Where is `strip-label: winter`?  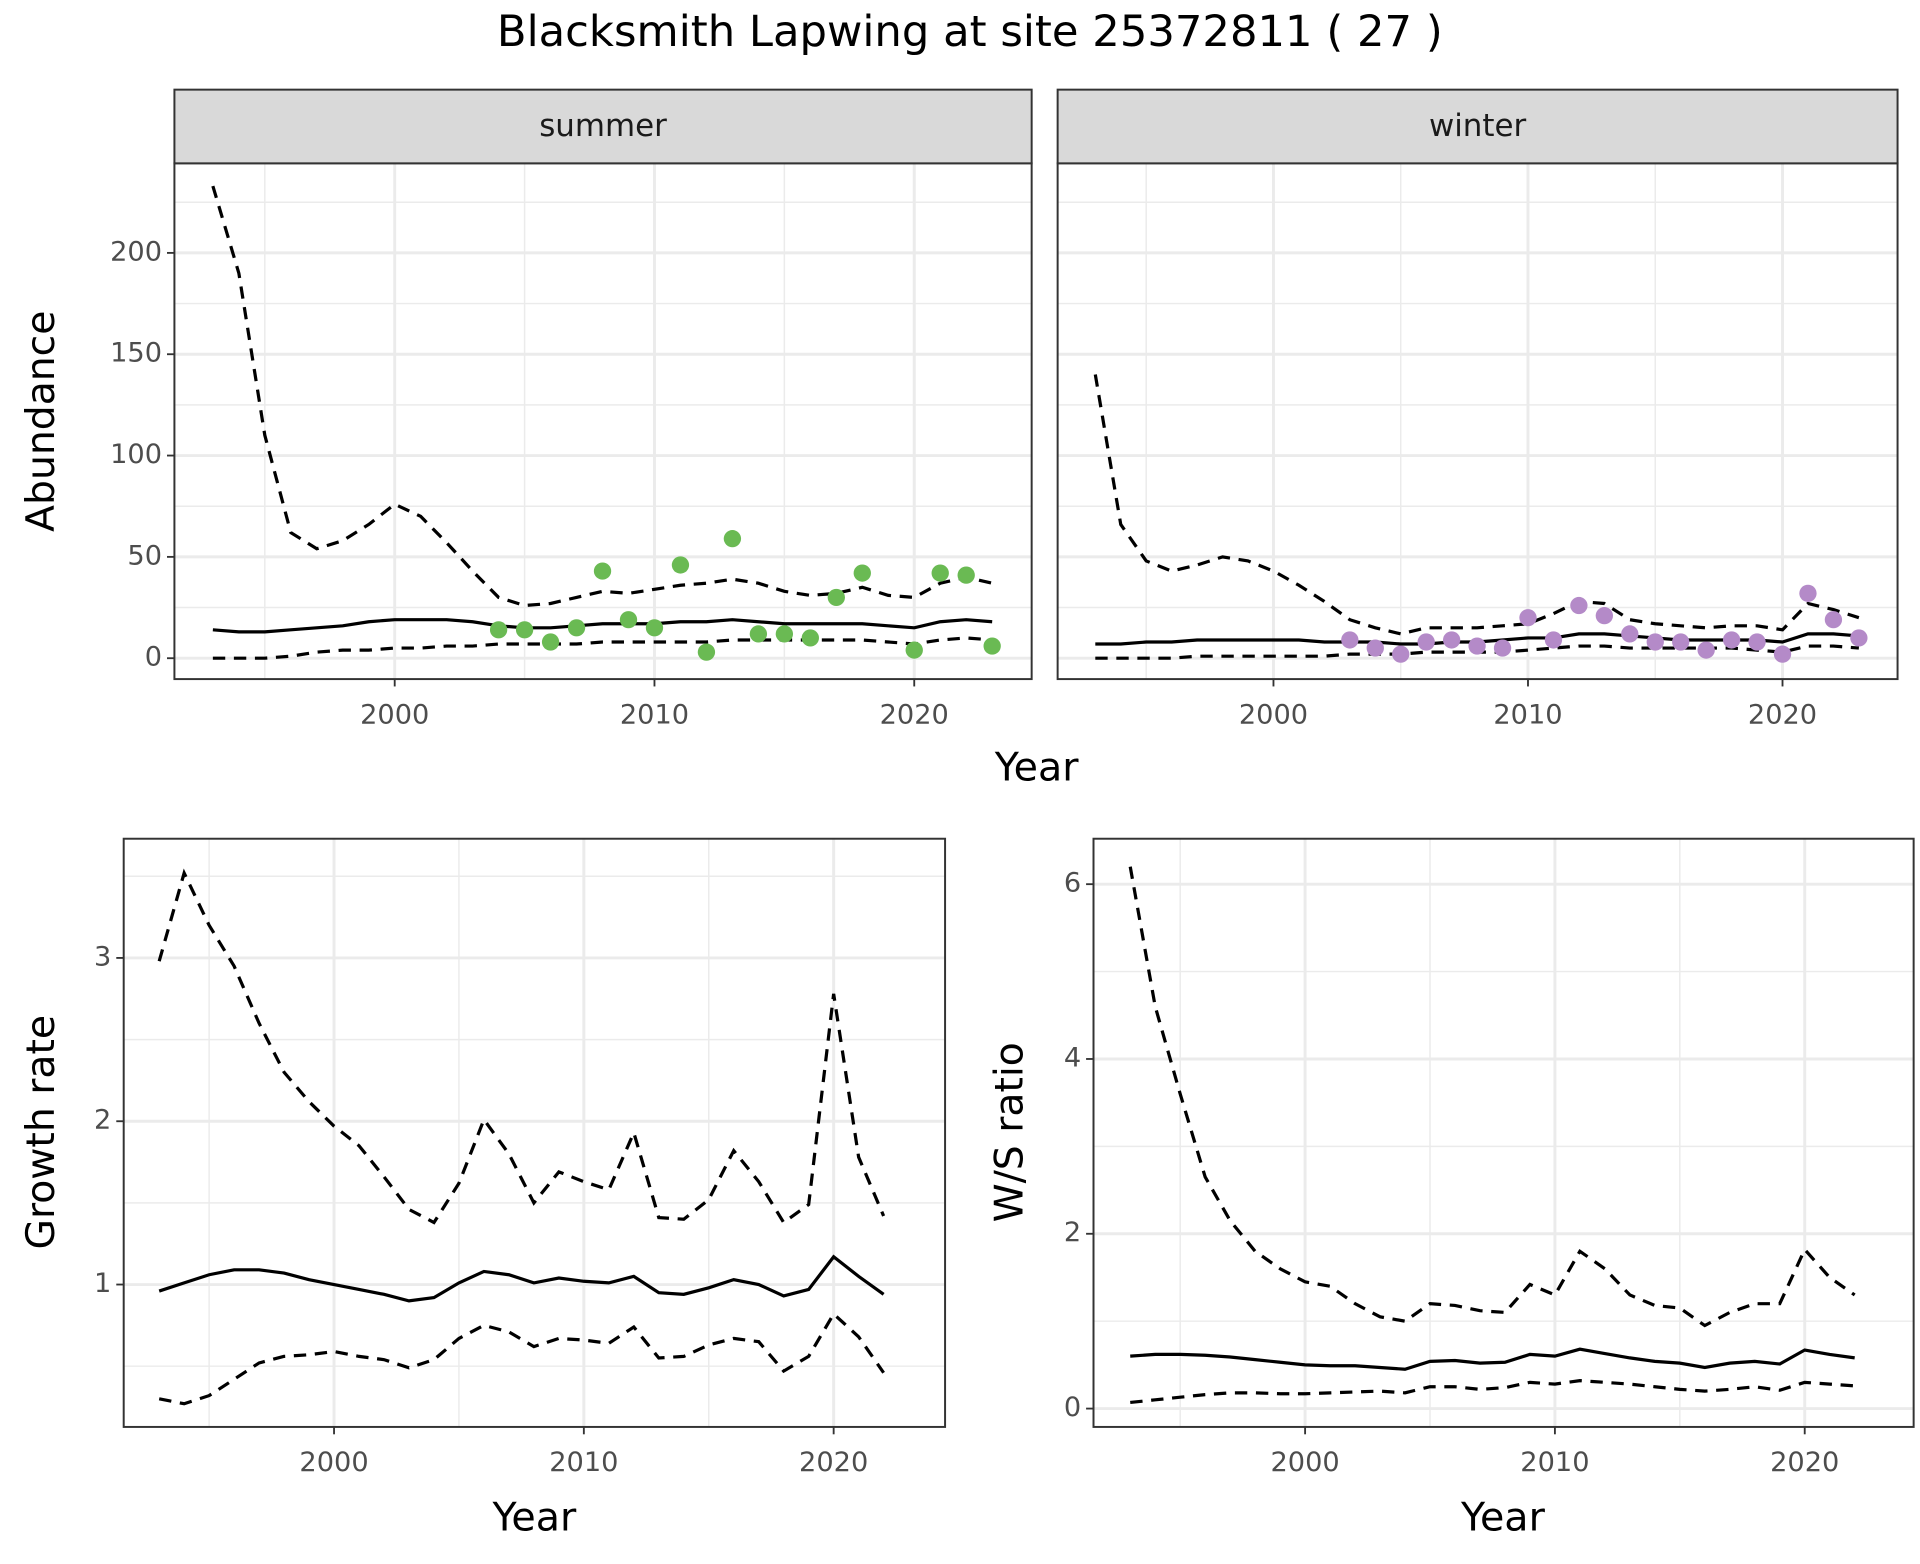 strip-label: winter is located at coordinates (1478, 126).